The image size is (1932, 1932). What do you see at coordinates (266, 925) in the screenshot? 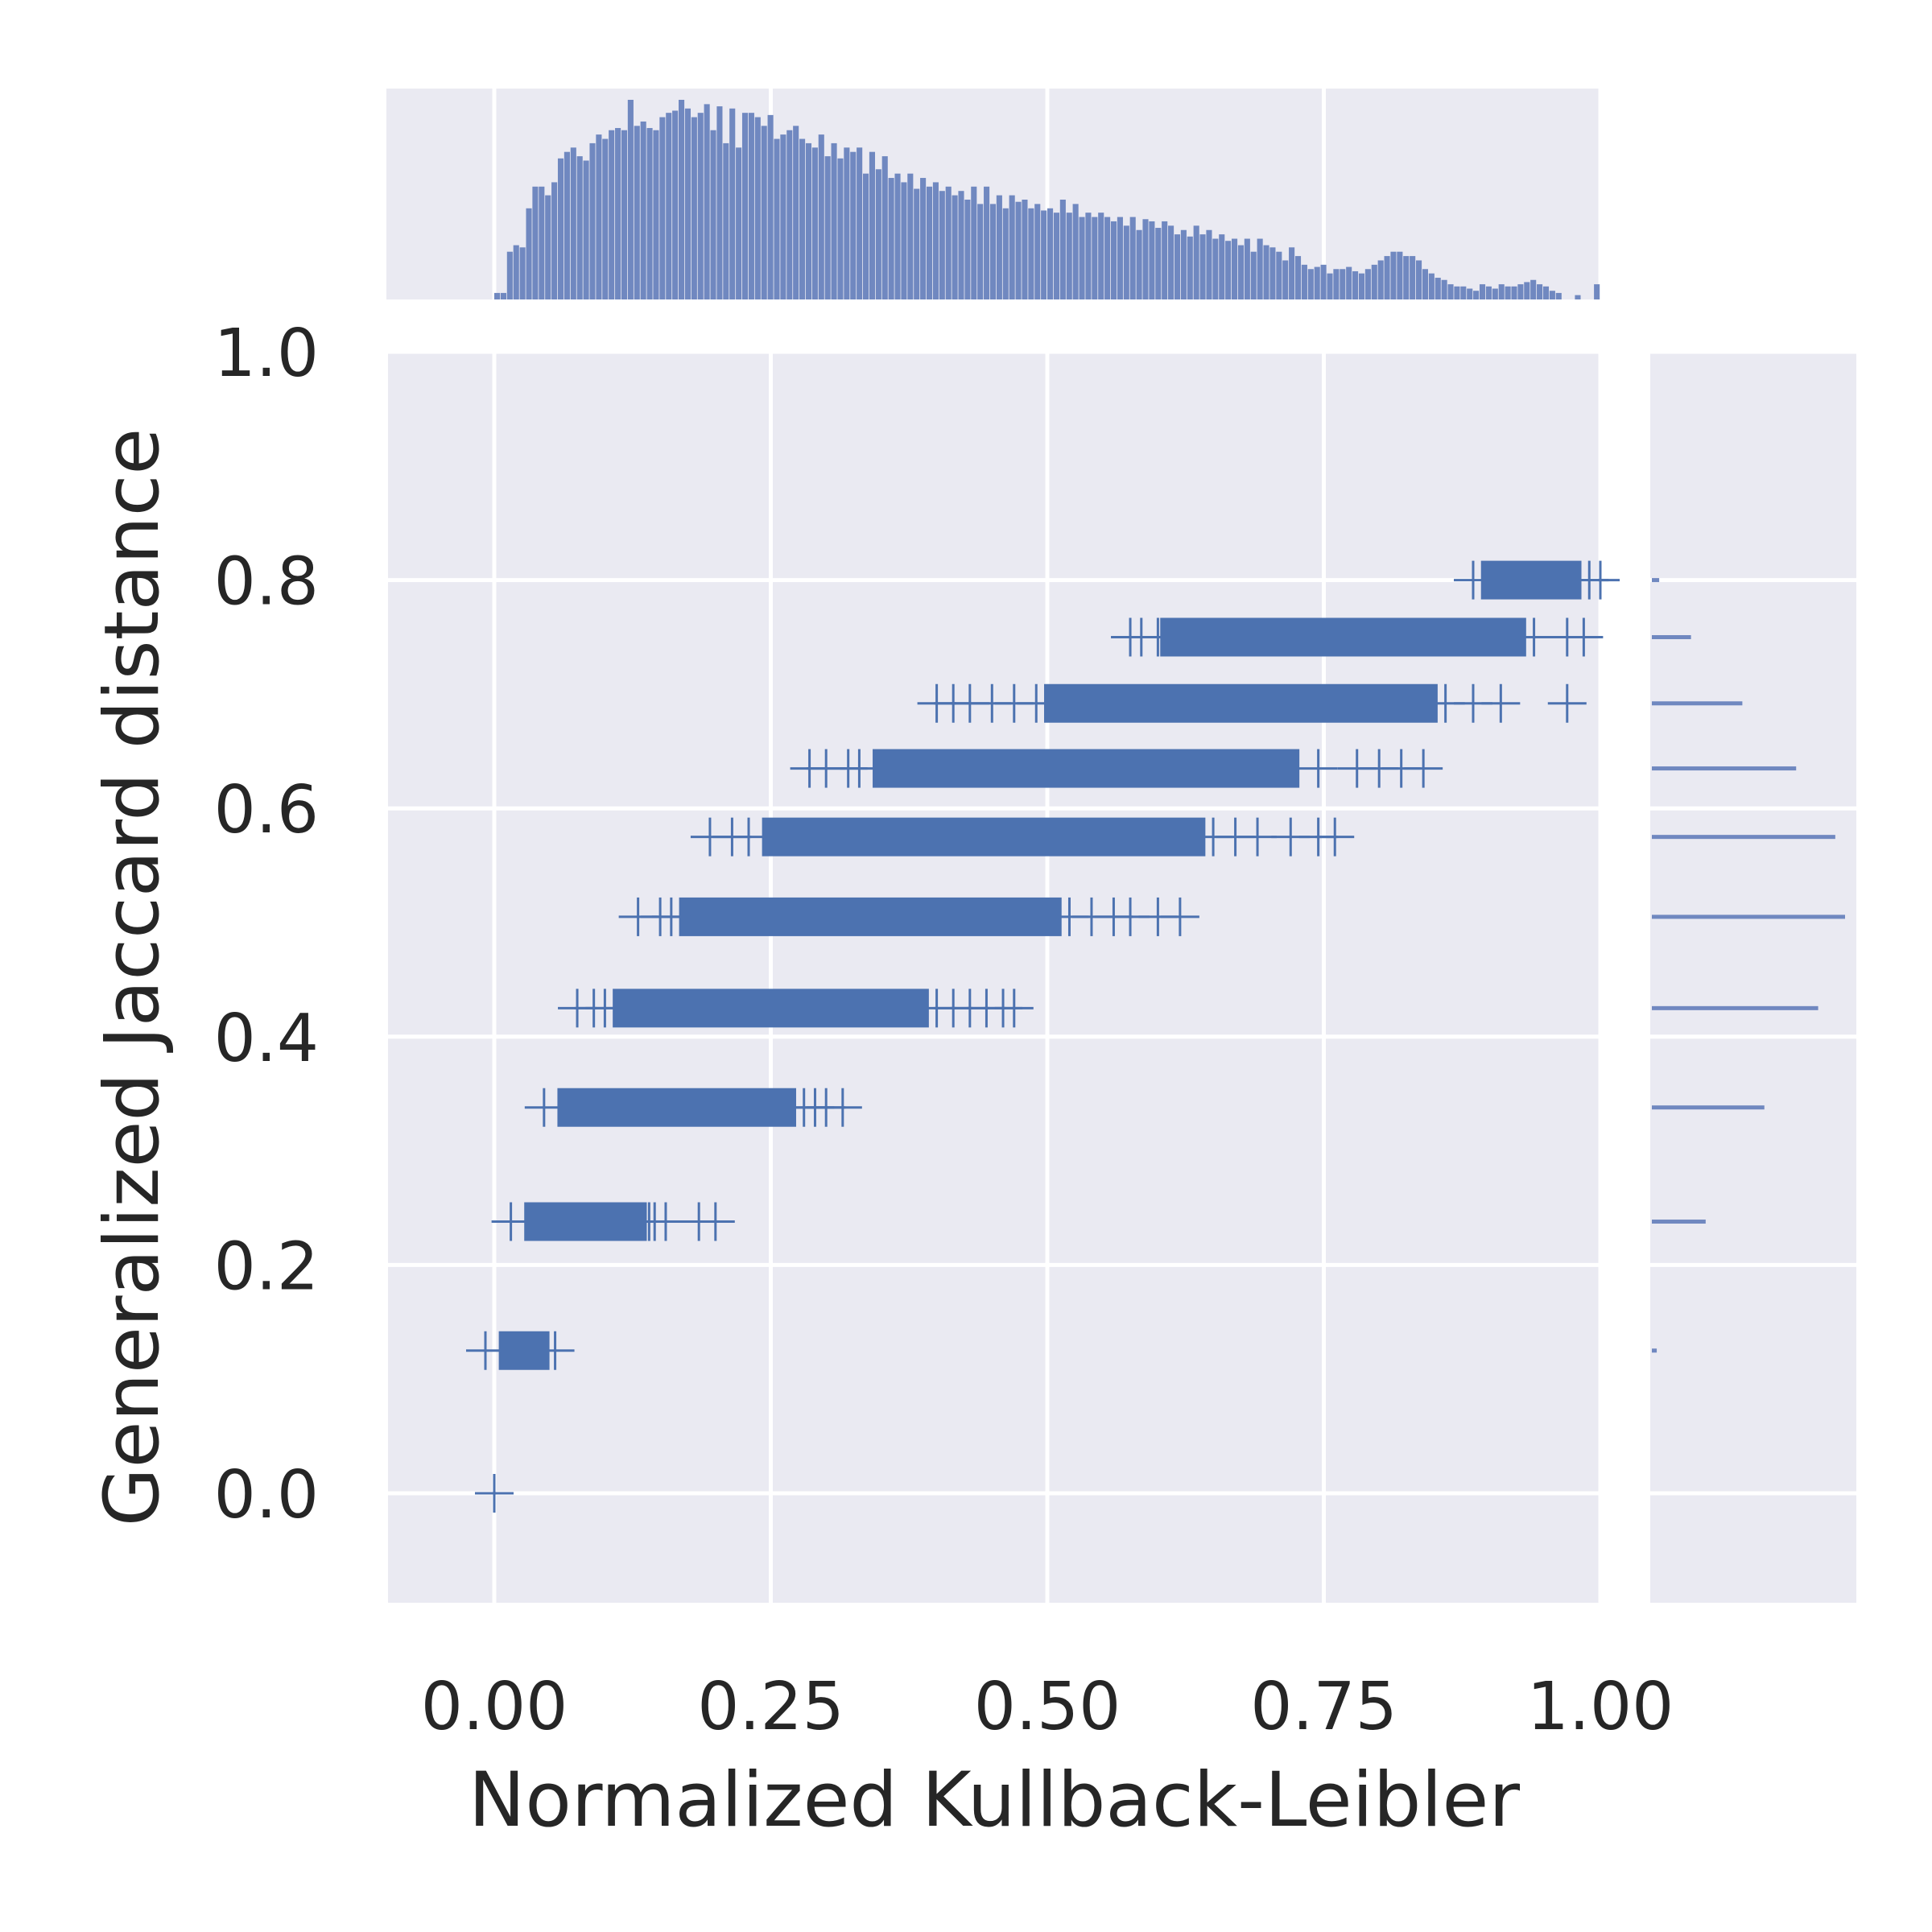
I see `y-tick-labels: 0.0 0.2 0.4 0.6 0.8 1.0` at bounding box center [266, 925].